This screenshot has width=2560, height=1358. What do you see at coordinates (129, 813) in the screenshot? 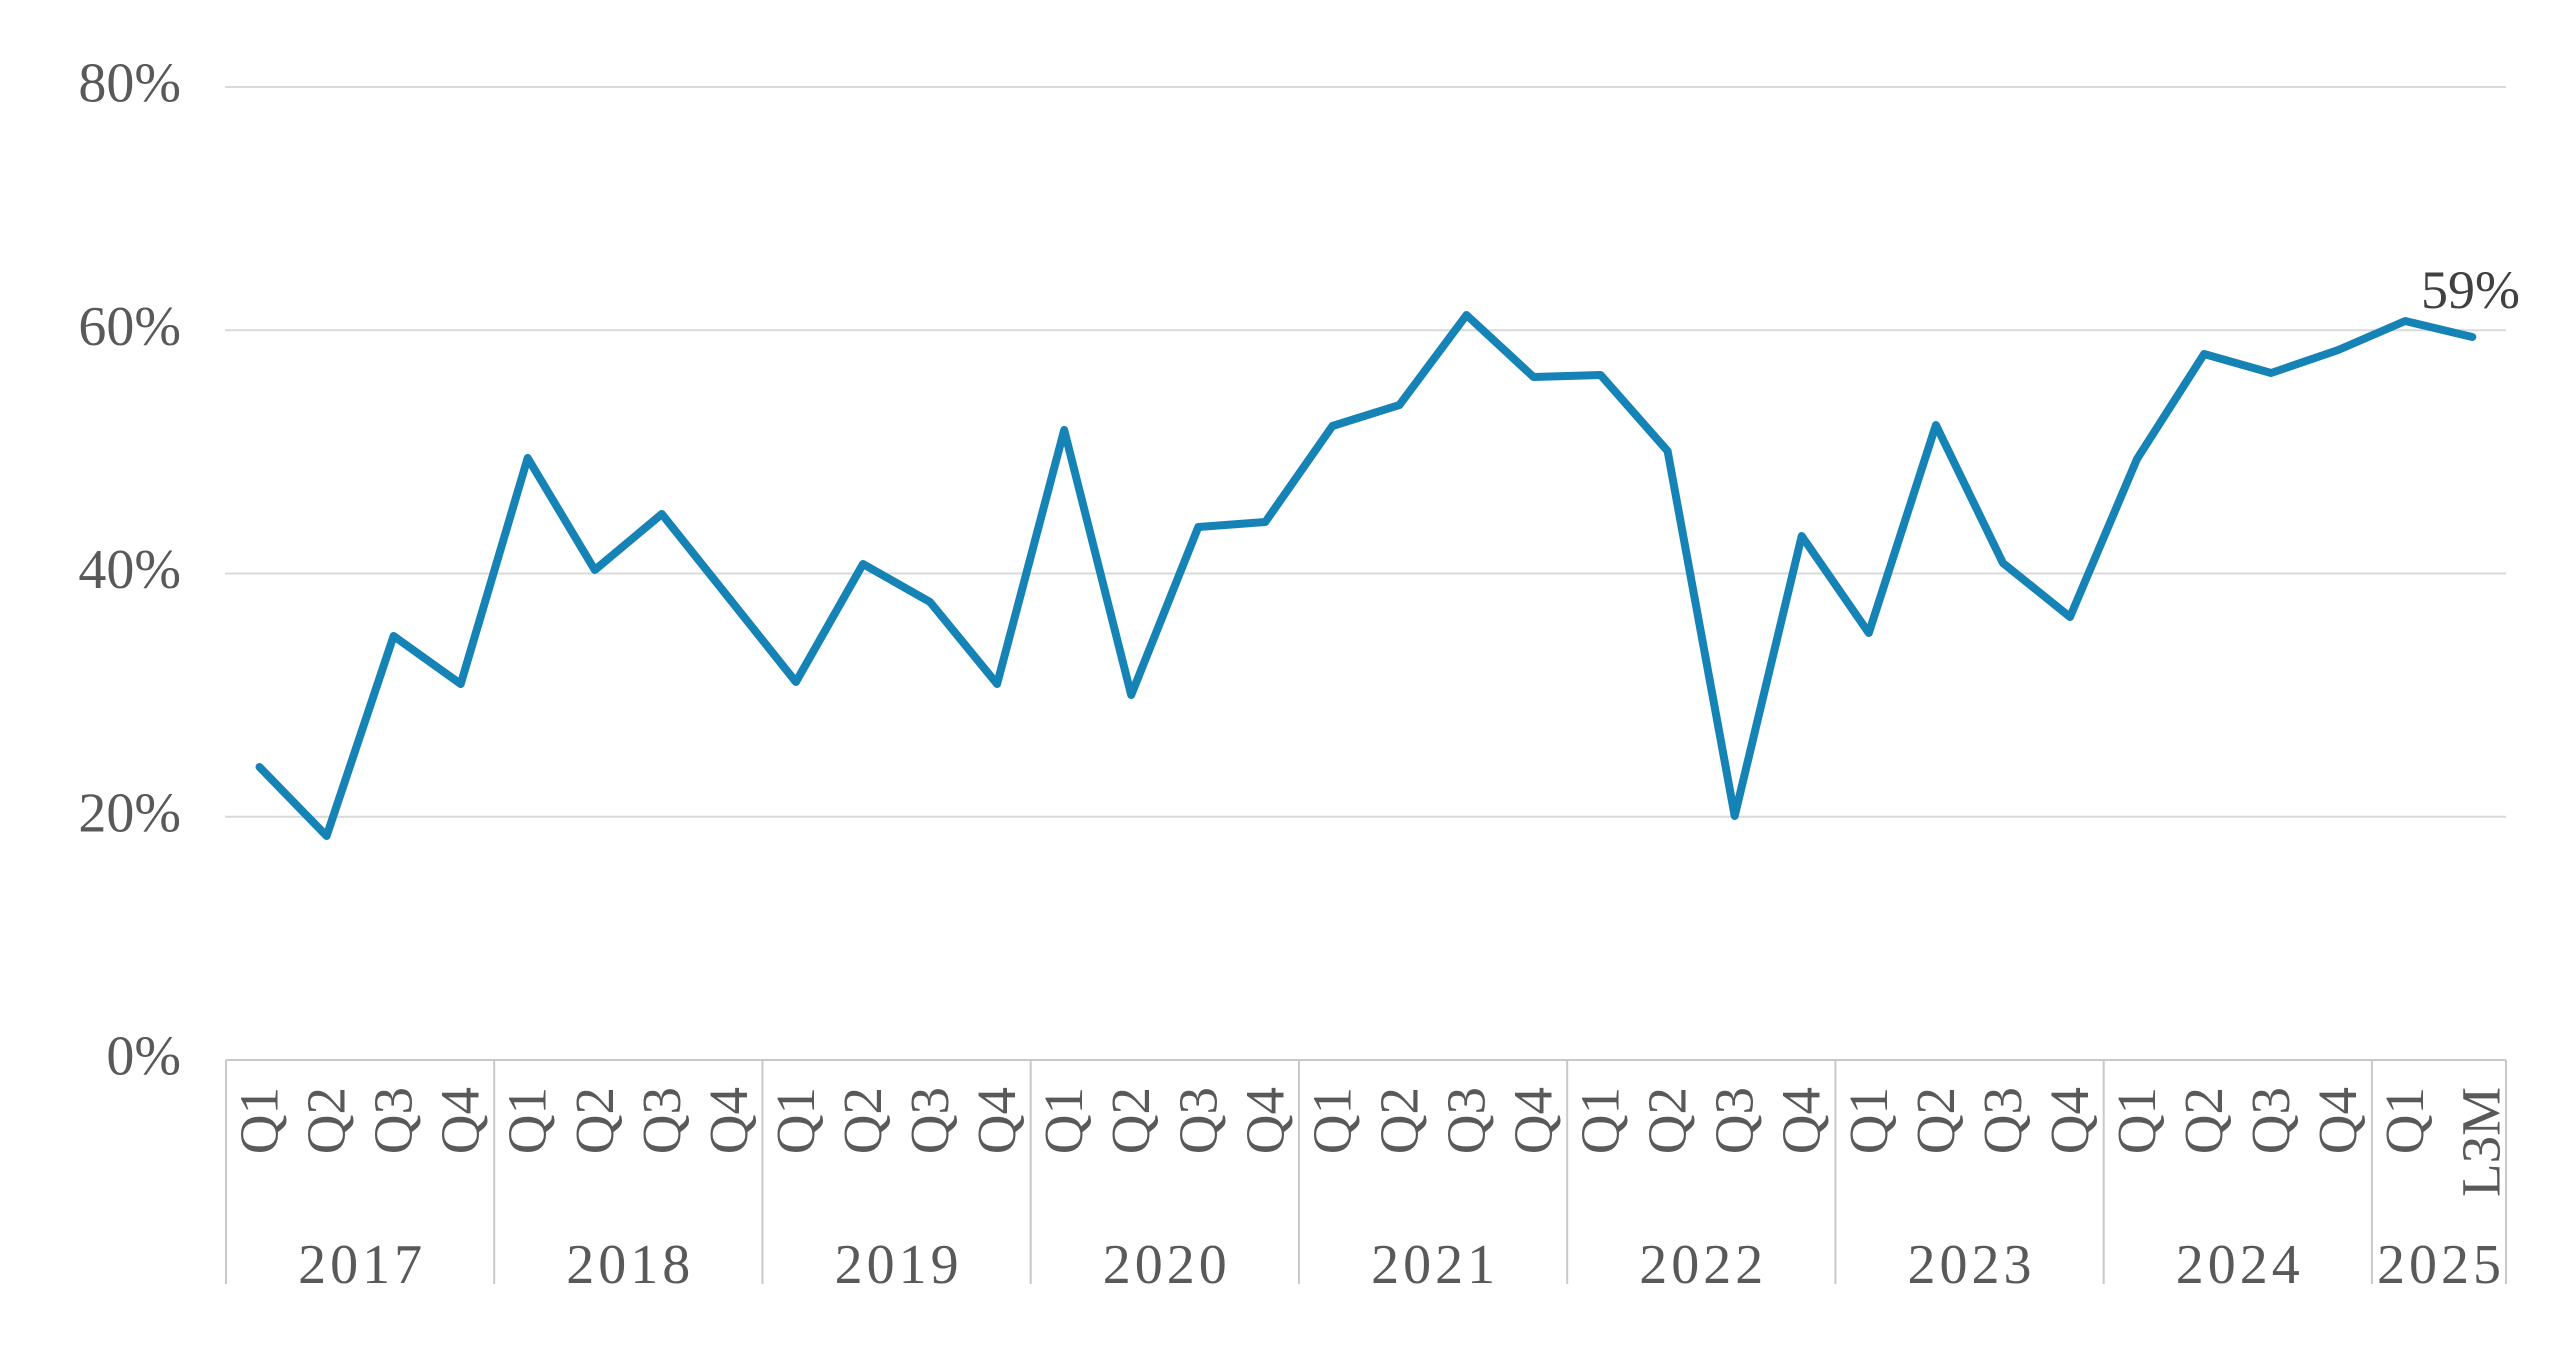
I see `svg-text: 20%` at bounding box center [129, 813].